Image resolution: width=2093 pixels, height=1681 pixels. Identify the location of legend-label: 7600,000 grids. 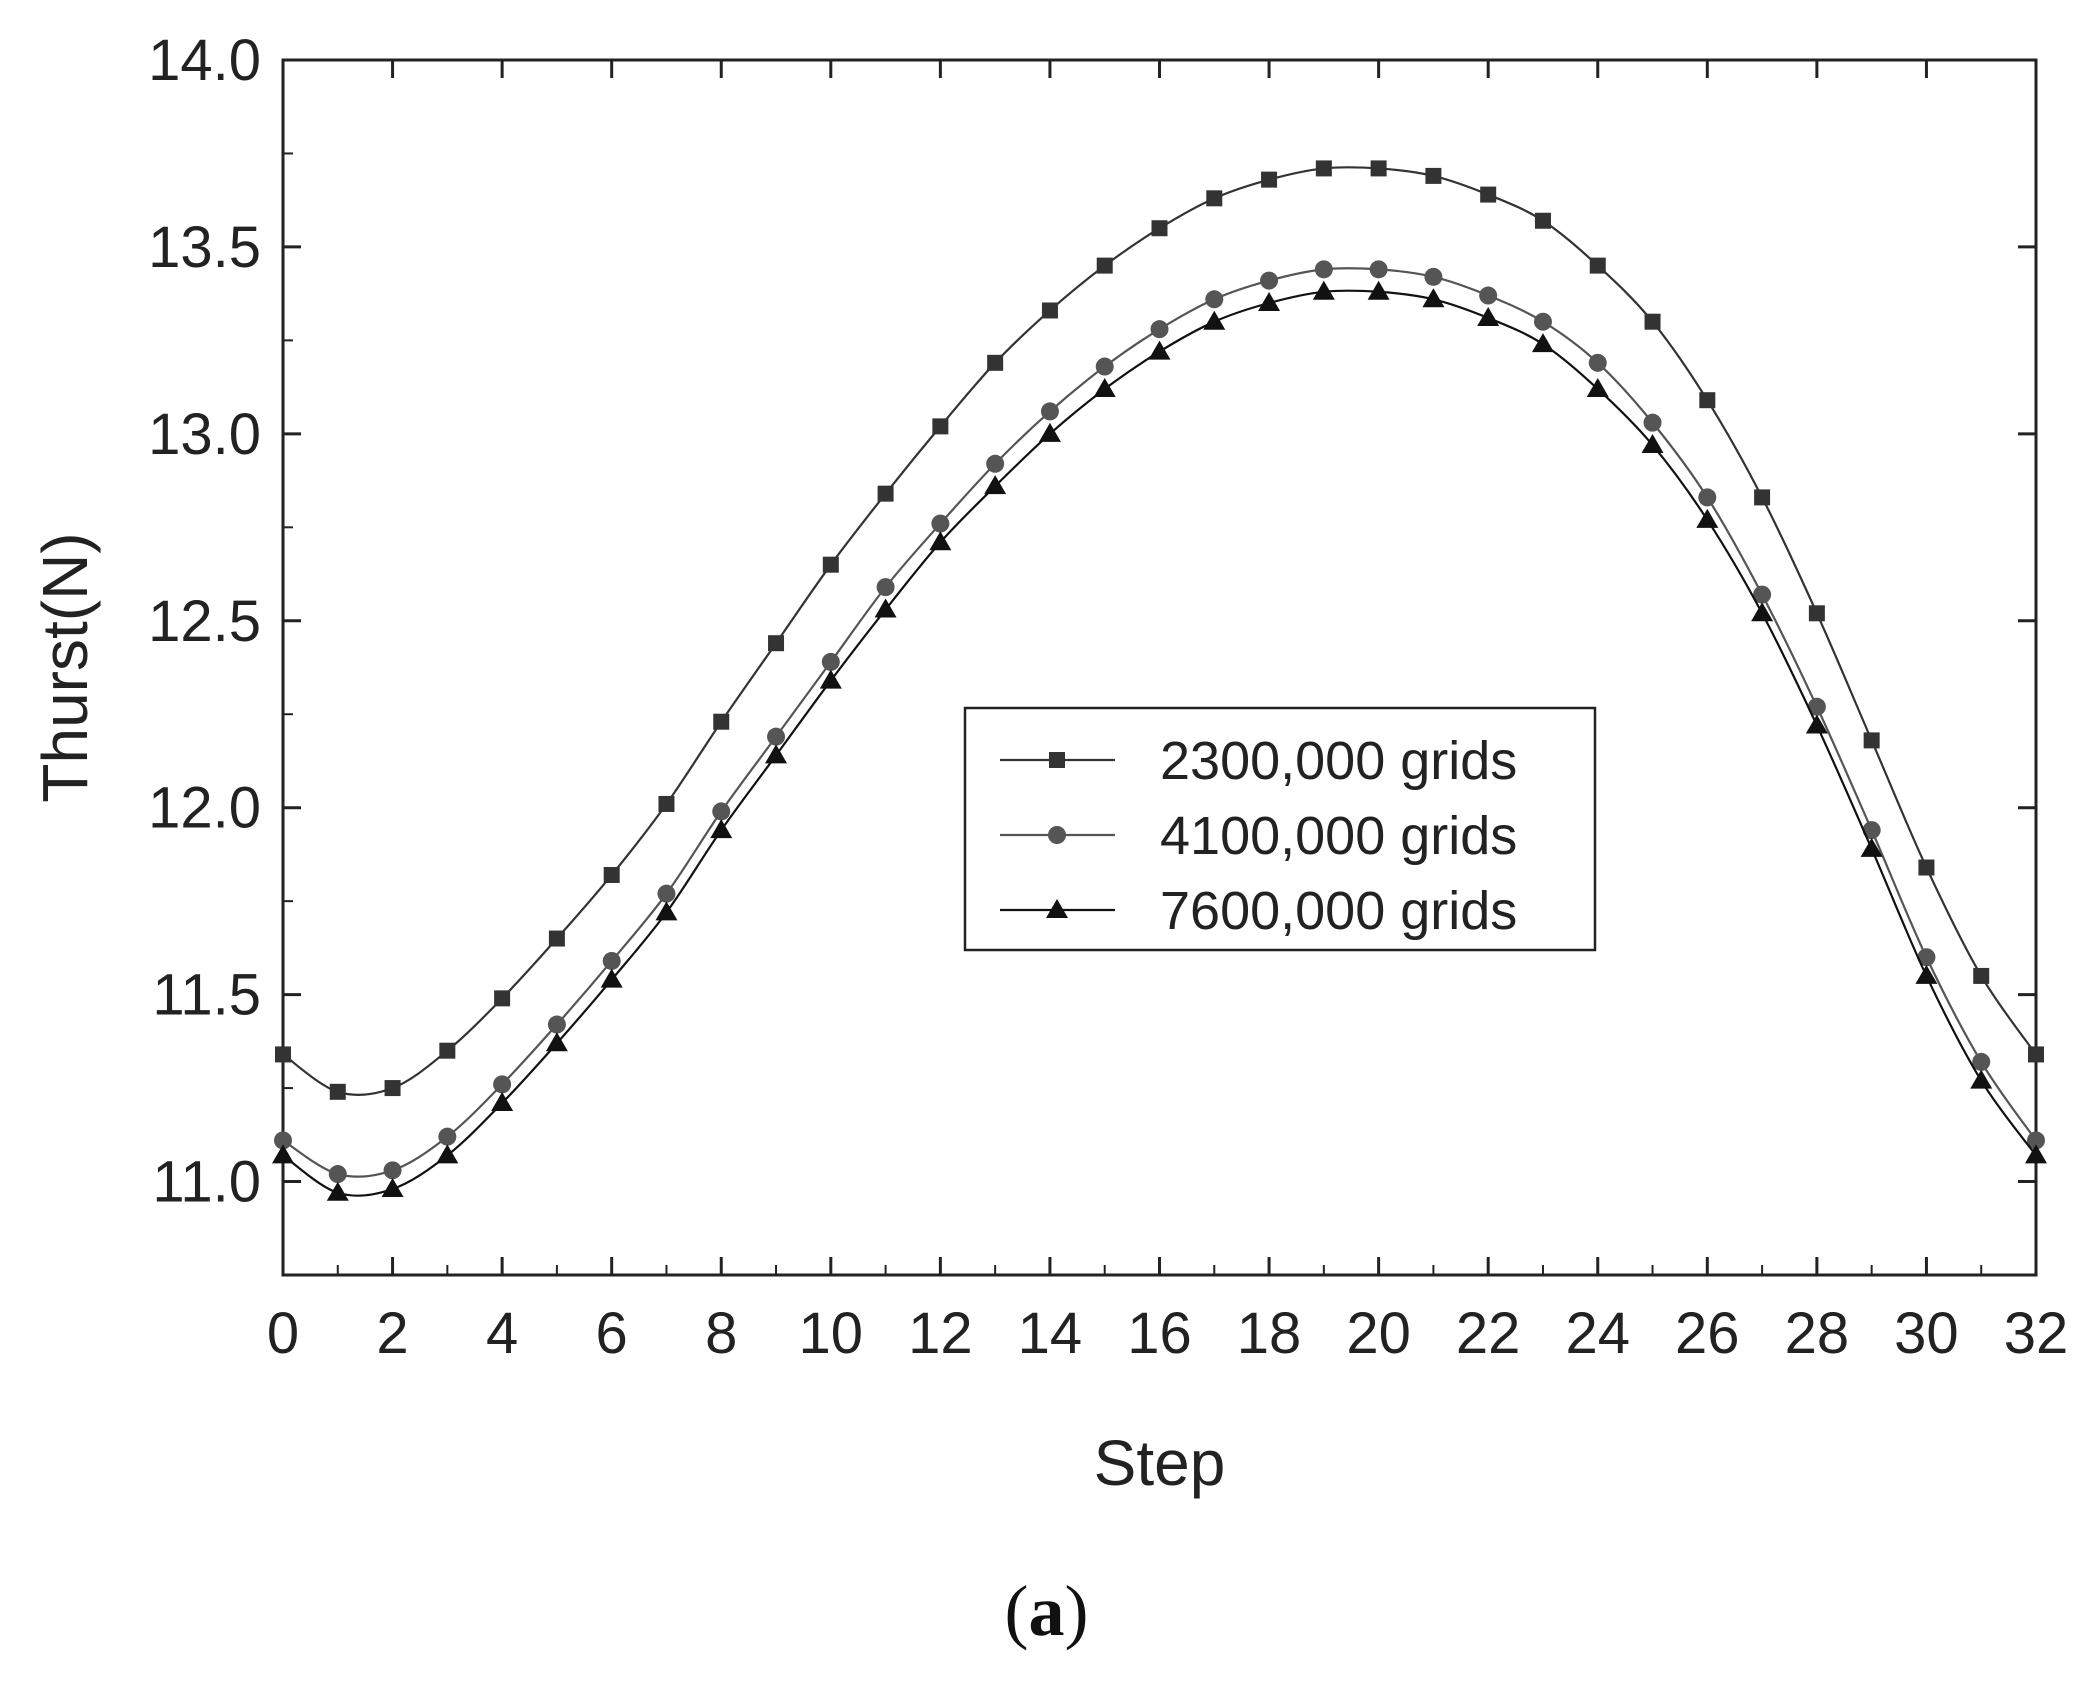
(1338, 911).